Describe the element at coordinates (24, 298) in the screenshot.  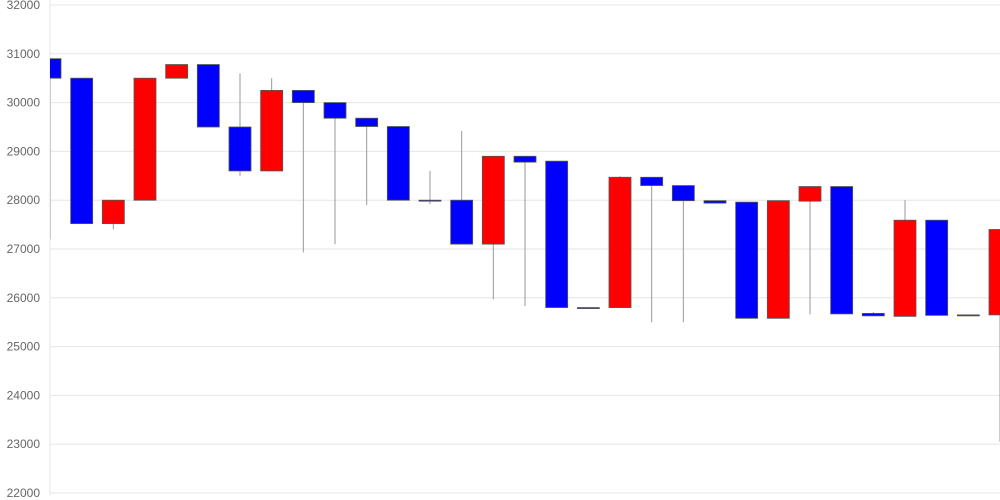
I see `y-tick-label: 26000` at that location.